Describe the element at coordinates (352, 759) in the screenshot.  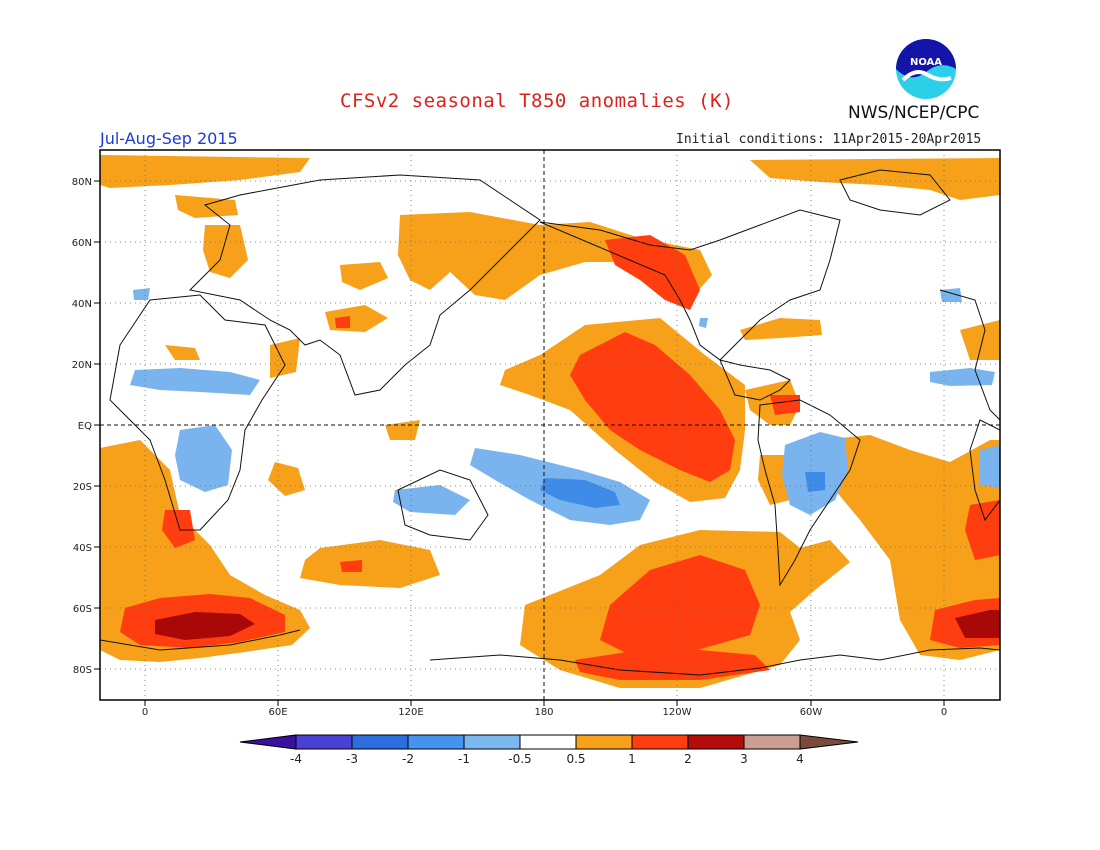
I see `colorbar-label: -3` at that location.